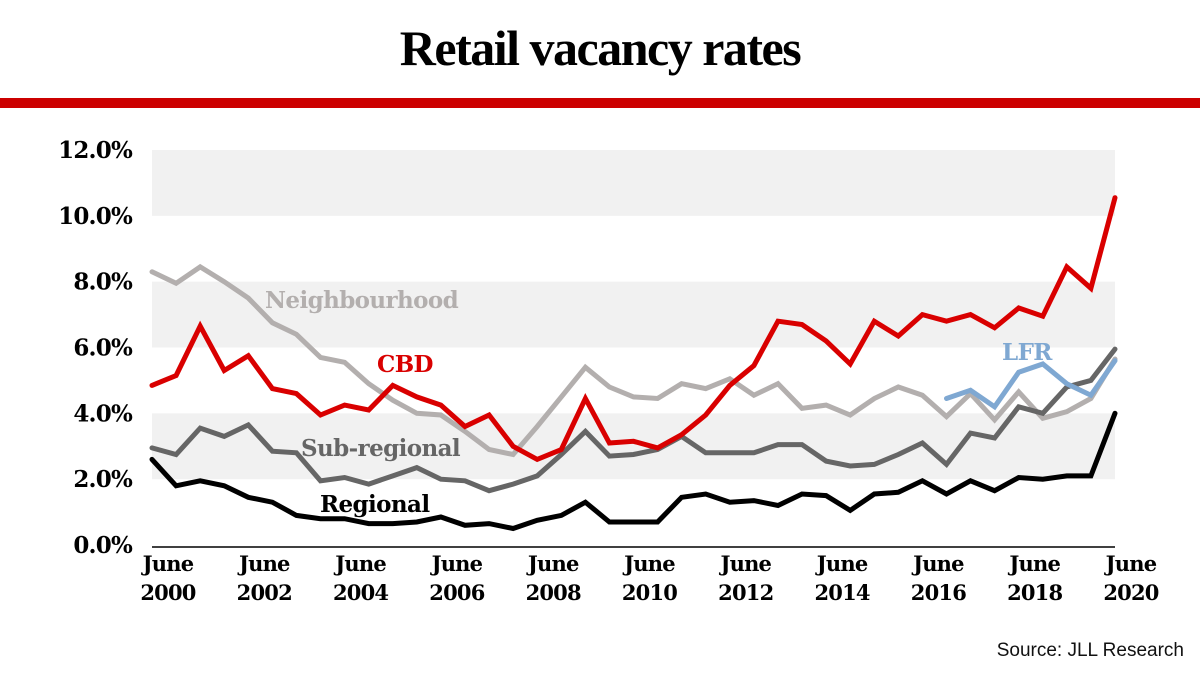 Image resolution: width=1200 pixels, height=675 pixels. I want to click on y-tick-label: 2.0%, so click(103, 479).